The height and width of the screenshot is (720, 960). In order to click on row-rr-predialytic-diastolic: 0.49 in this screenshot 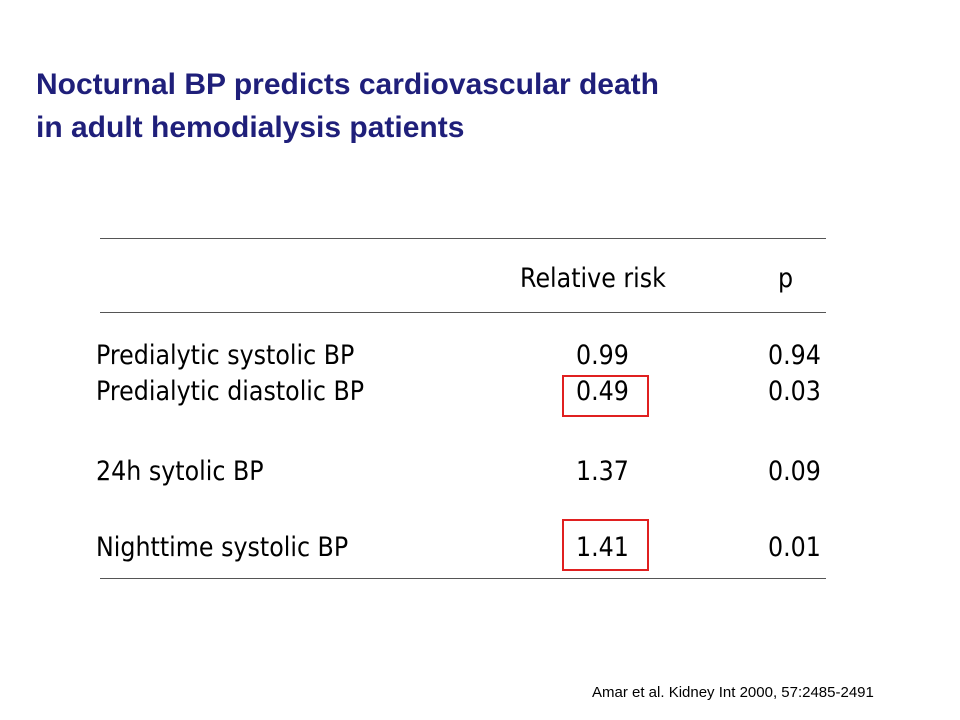, I will do `click(602, 391)`.